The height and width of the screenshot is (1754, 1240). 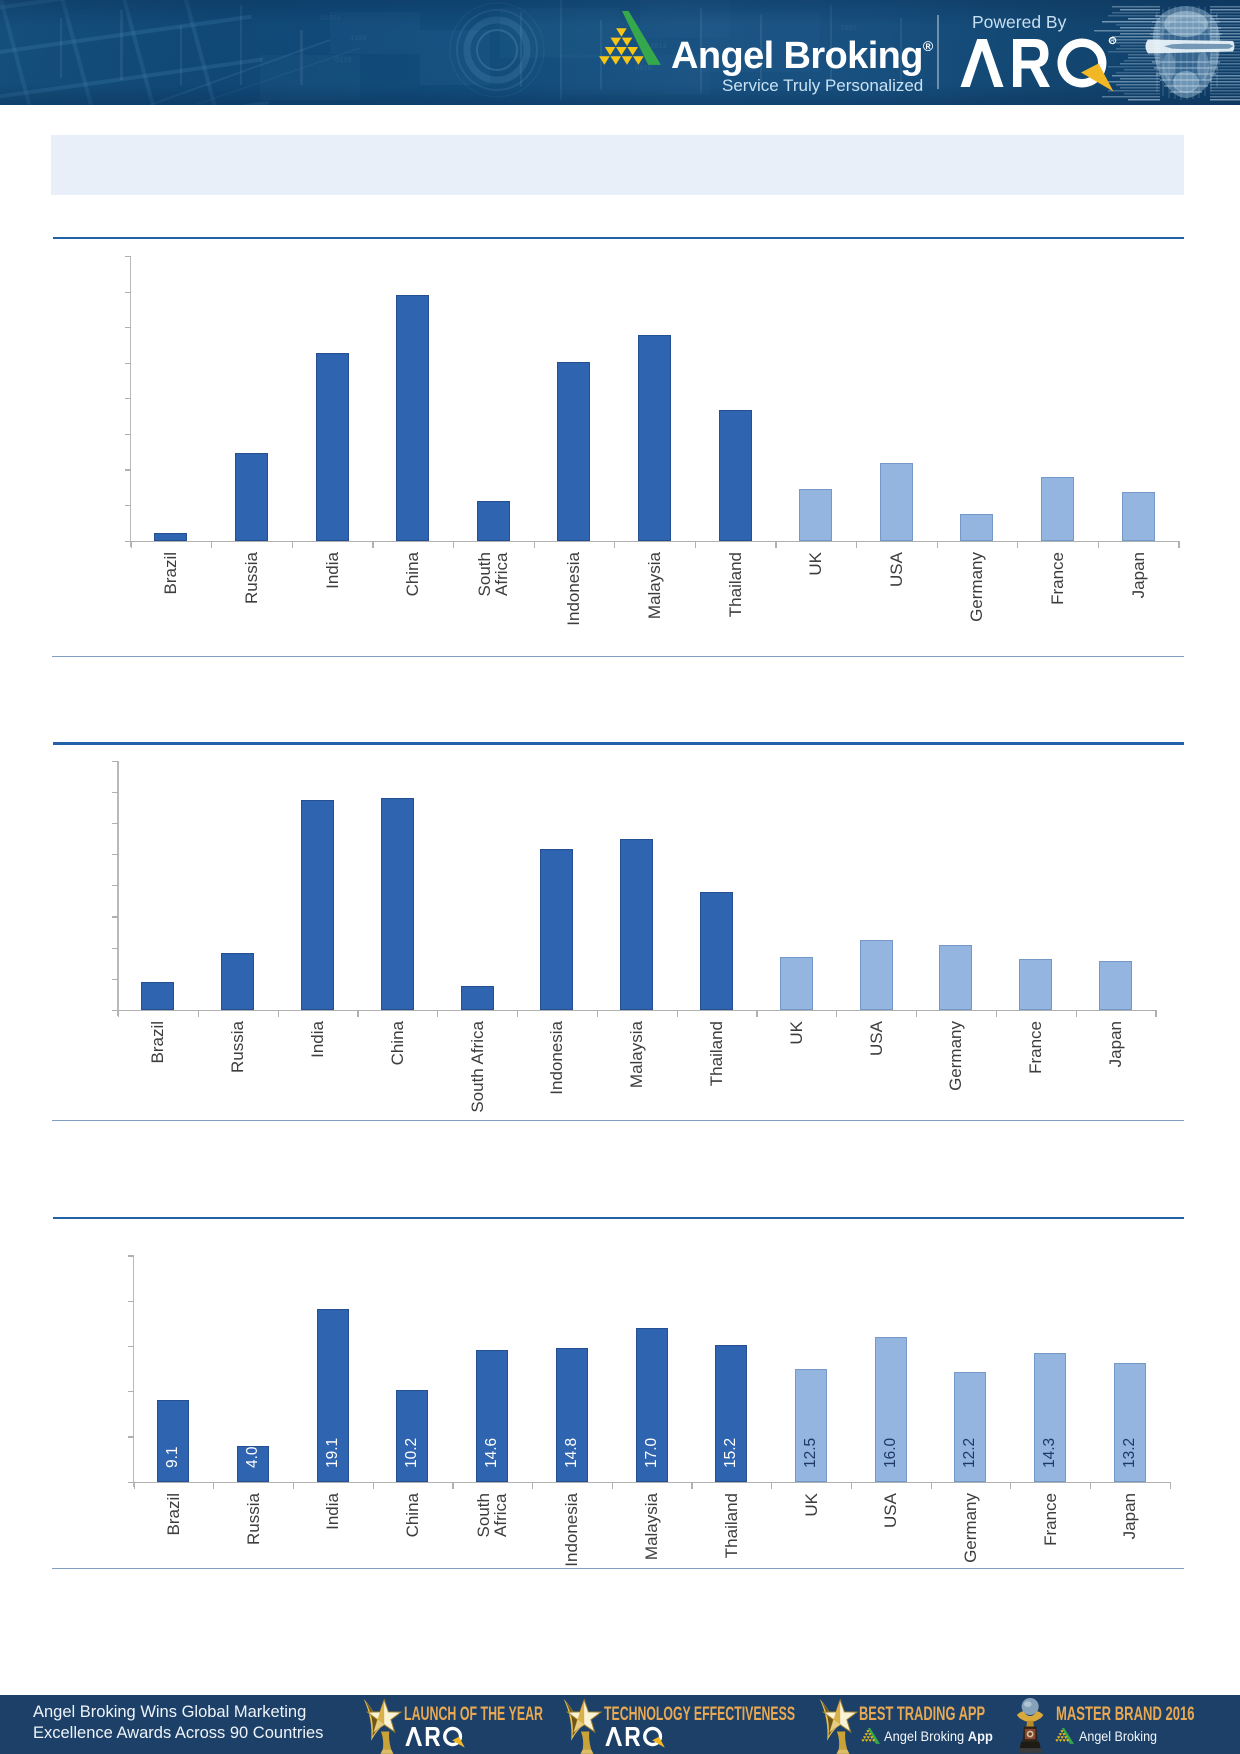 What do you see at coordinates (1112, 41) in the screenshot?
I see `svg-text: R` at bounding box center [1112, 41].